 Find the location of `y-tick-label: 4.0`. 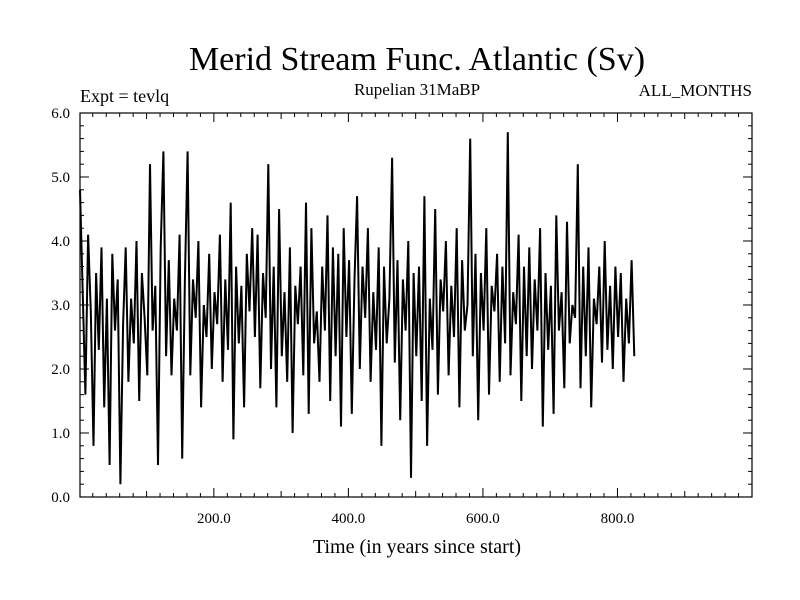

y-tick-label: 4.0 is located at coordinates (60, 242).